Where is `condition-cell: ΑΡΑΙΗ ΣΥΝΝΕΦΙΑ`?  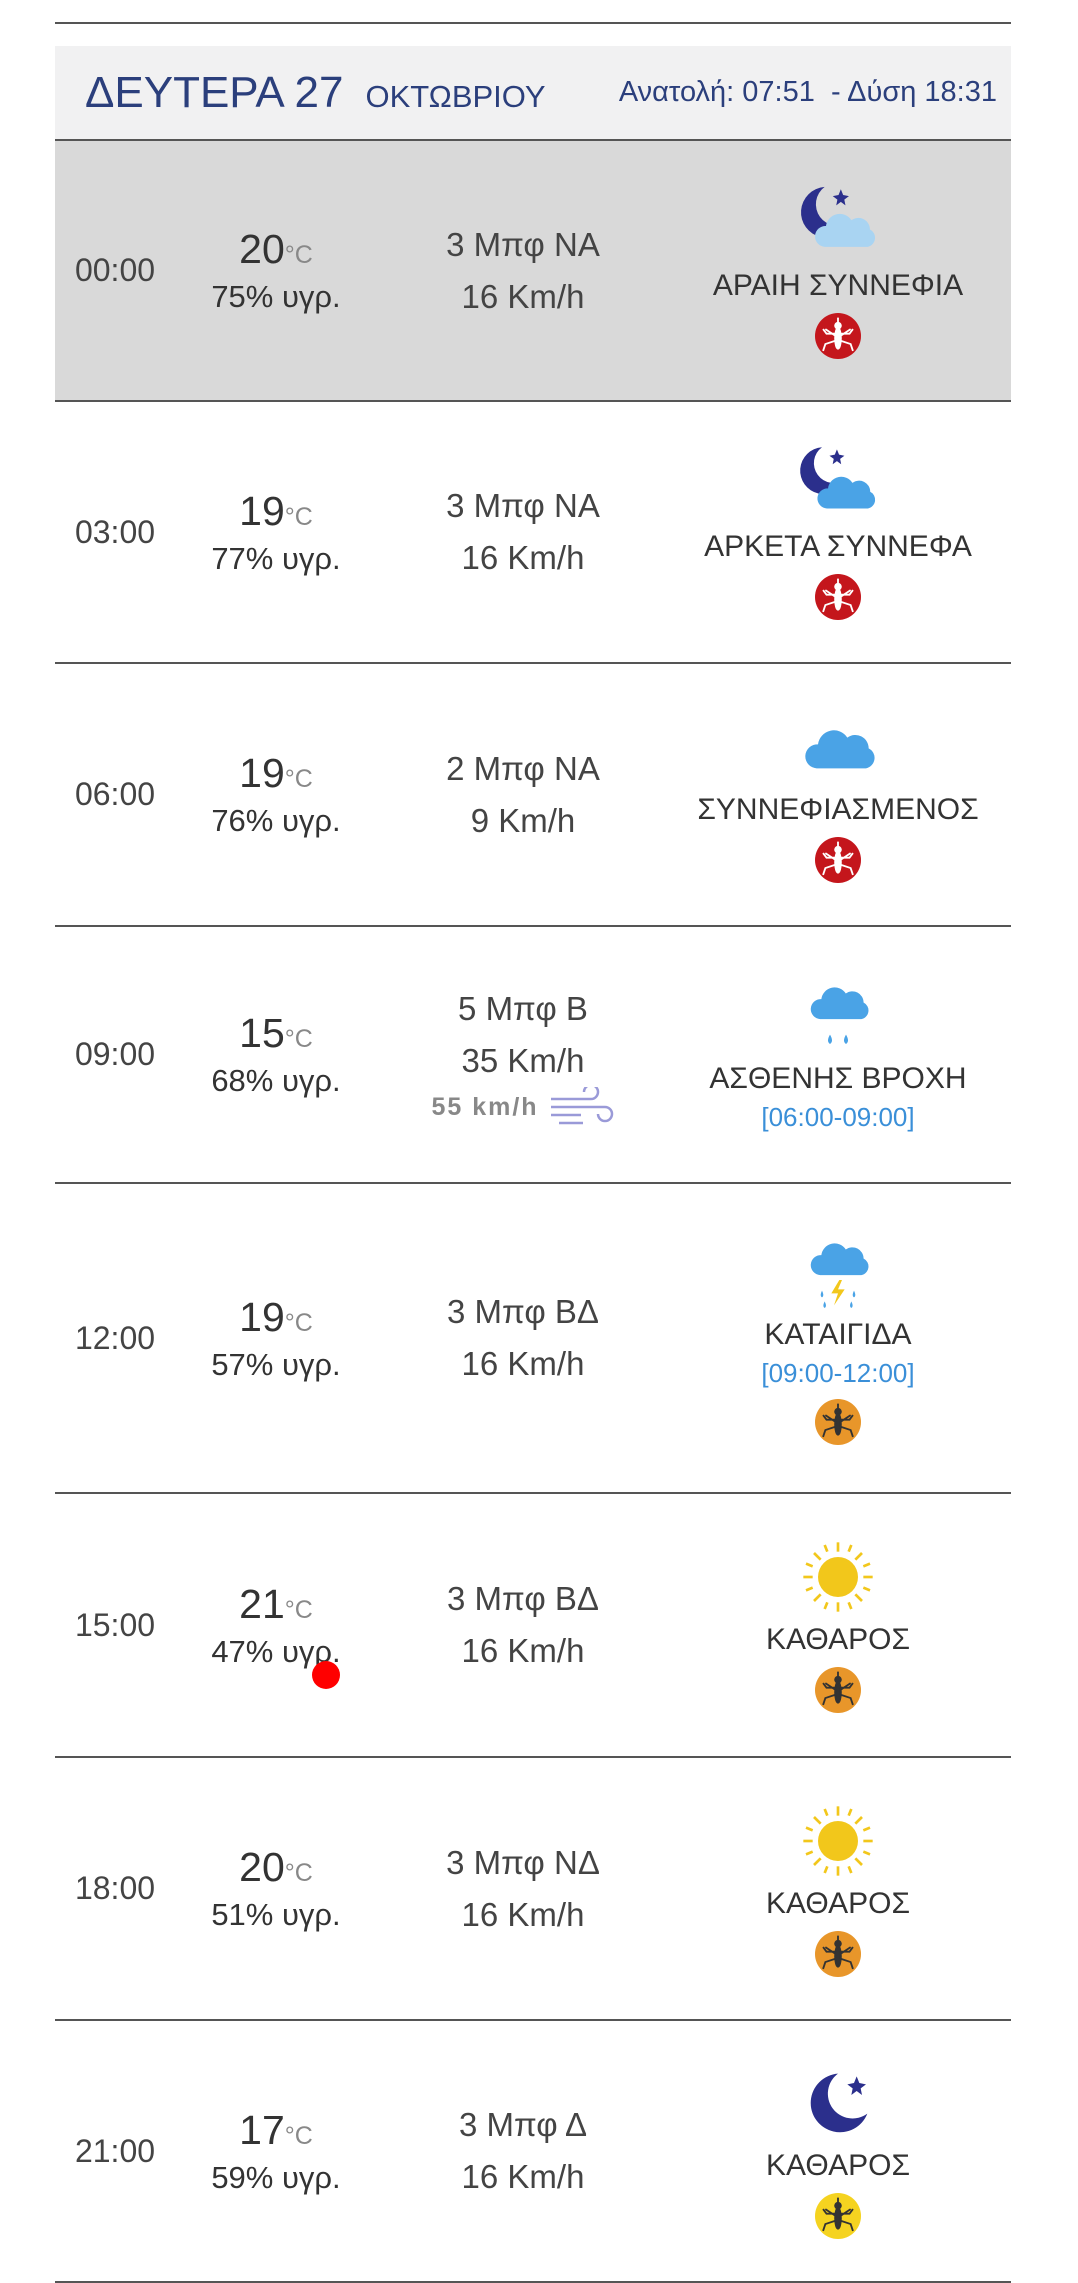 condition-cell: ΑΡΑΙΗ ΣΥΝΝΕΦΙΑ is located at coordinates (838, 271).